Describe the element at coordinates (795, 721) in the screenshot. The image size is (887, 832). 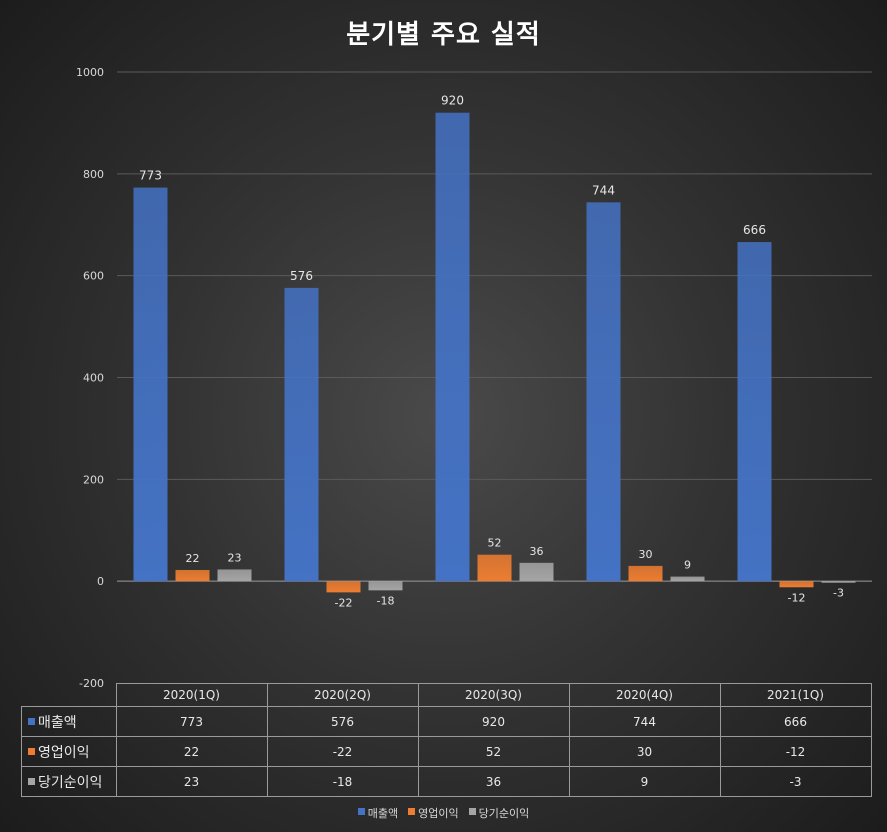
I see `table-cell: 666` at that location.